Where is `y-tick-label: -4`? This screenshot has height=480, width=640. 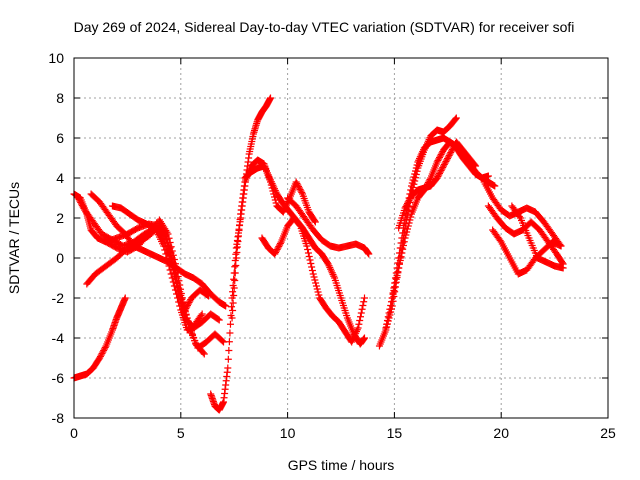
y-tick-label: -4 is located at coordinates (58, 338).